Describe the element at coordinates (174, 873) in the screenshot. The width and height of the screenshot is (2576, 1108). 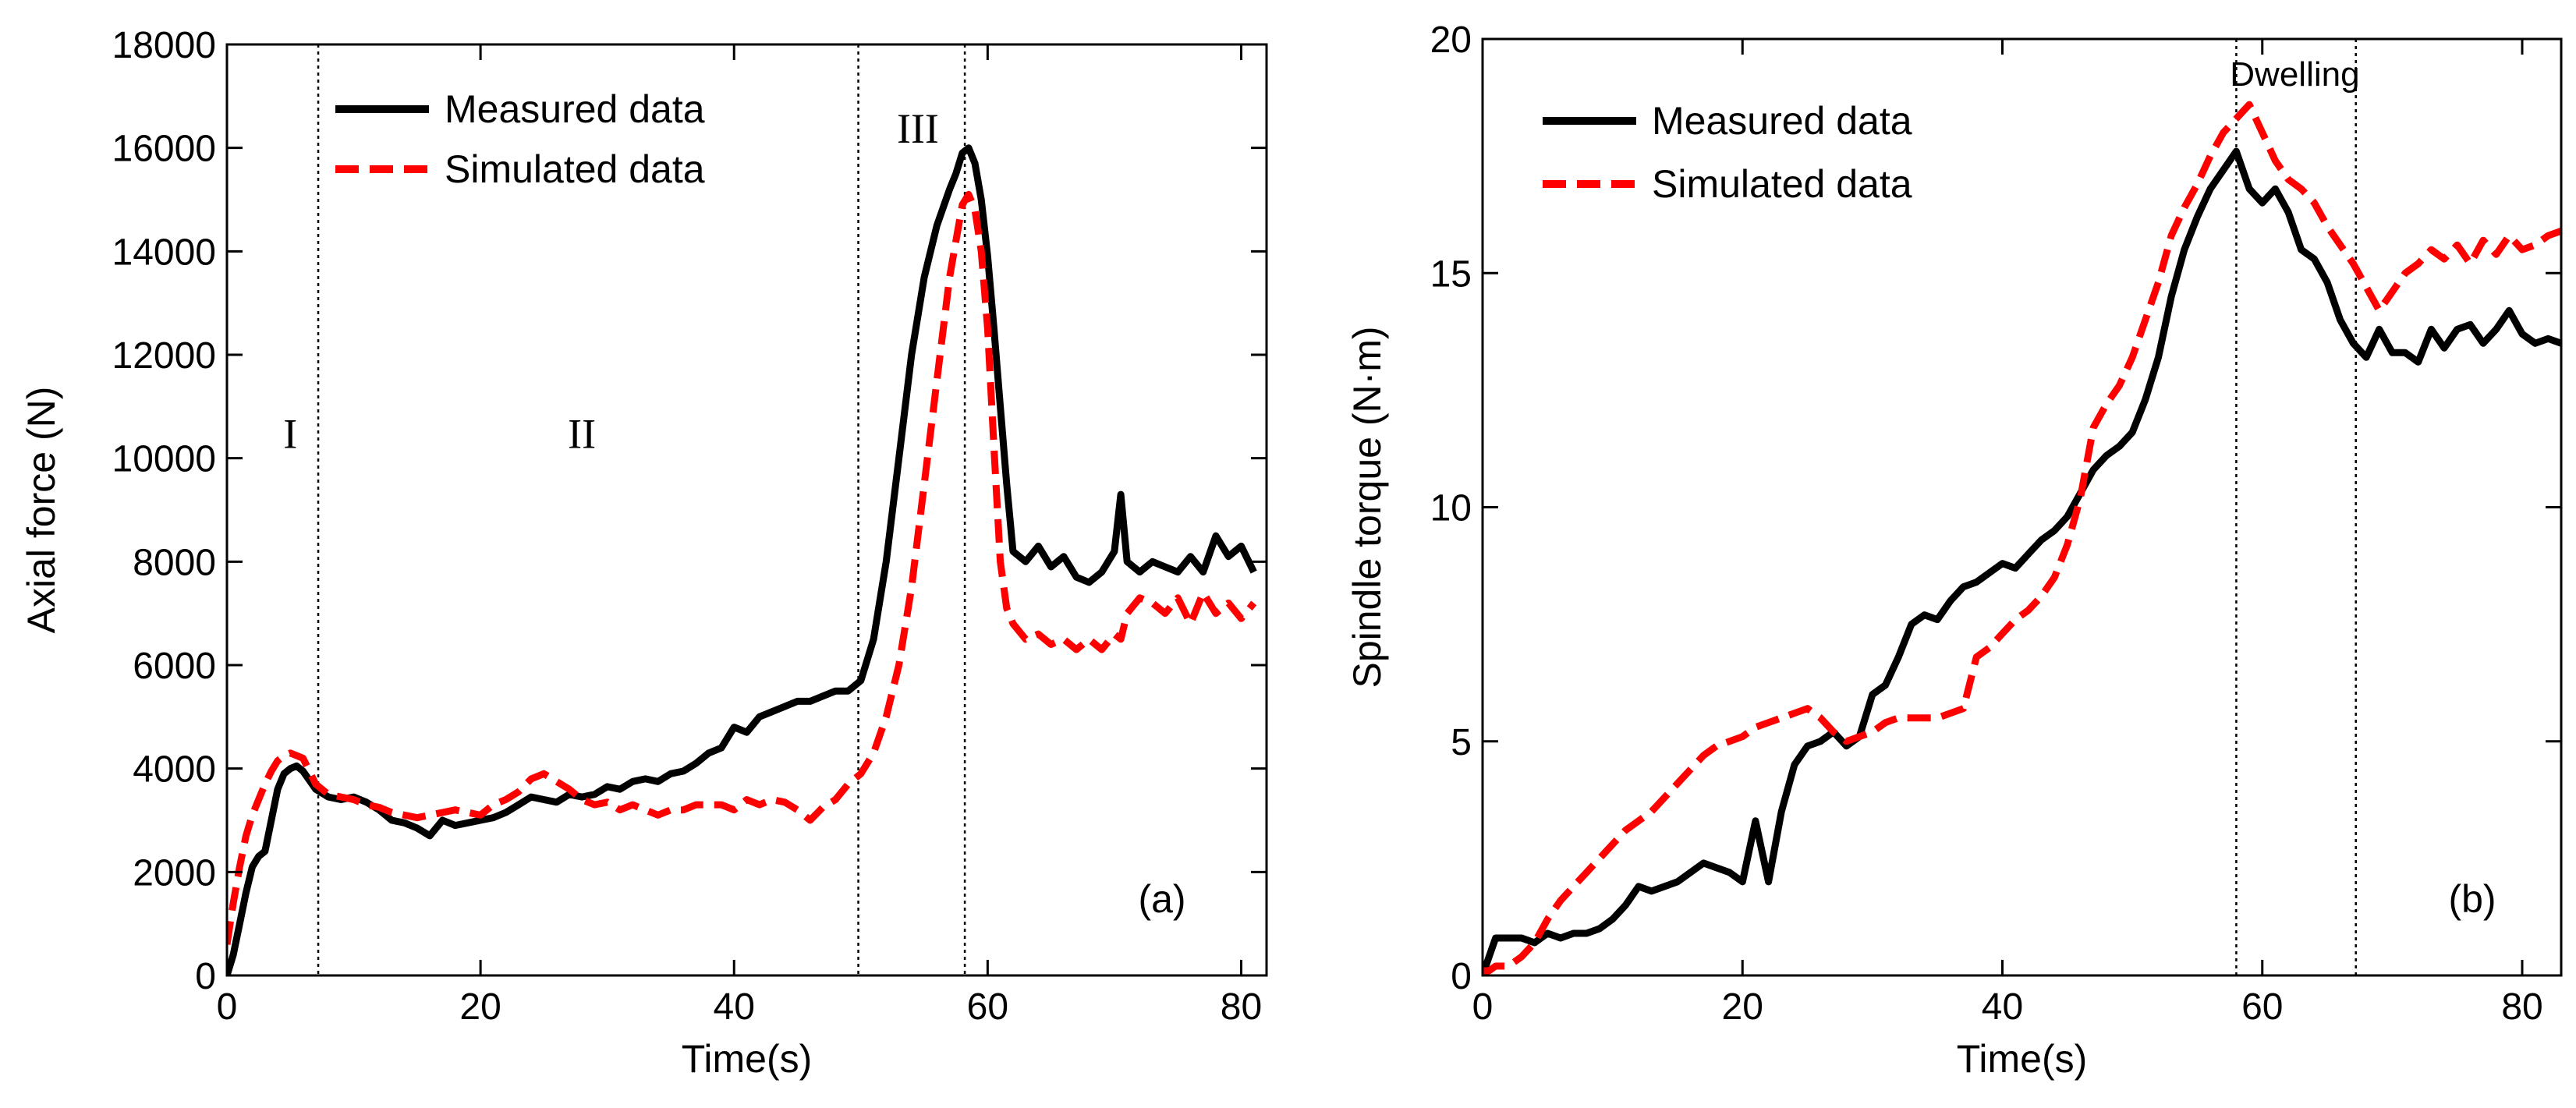
I see `y-tick-label: 2000` at that location.